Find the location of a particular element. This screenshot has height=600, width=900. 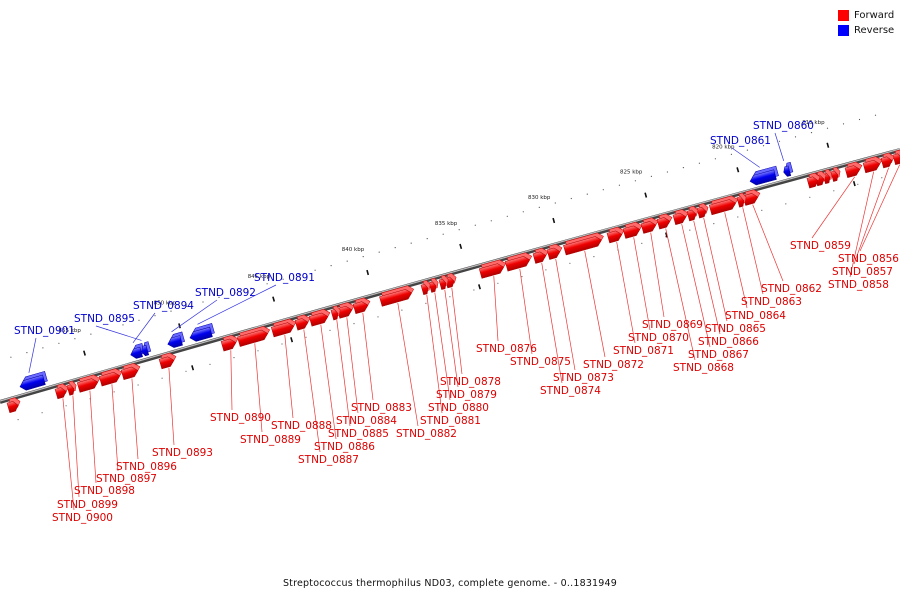

gene-glyph: STND_0890 is located at coordinates (230, 343).